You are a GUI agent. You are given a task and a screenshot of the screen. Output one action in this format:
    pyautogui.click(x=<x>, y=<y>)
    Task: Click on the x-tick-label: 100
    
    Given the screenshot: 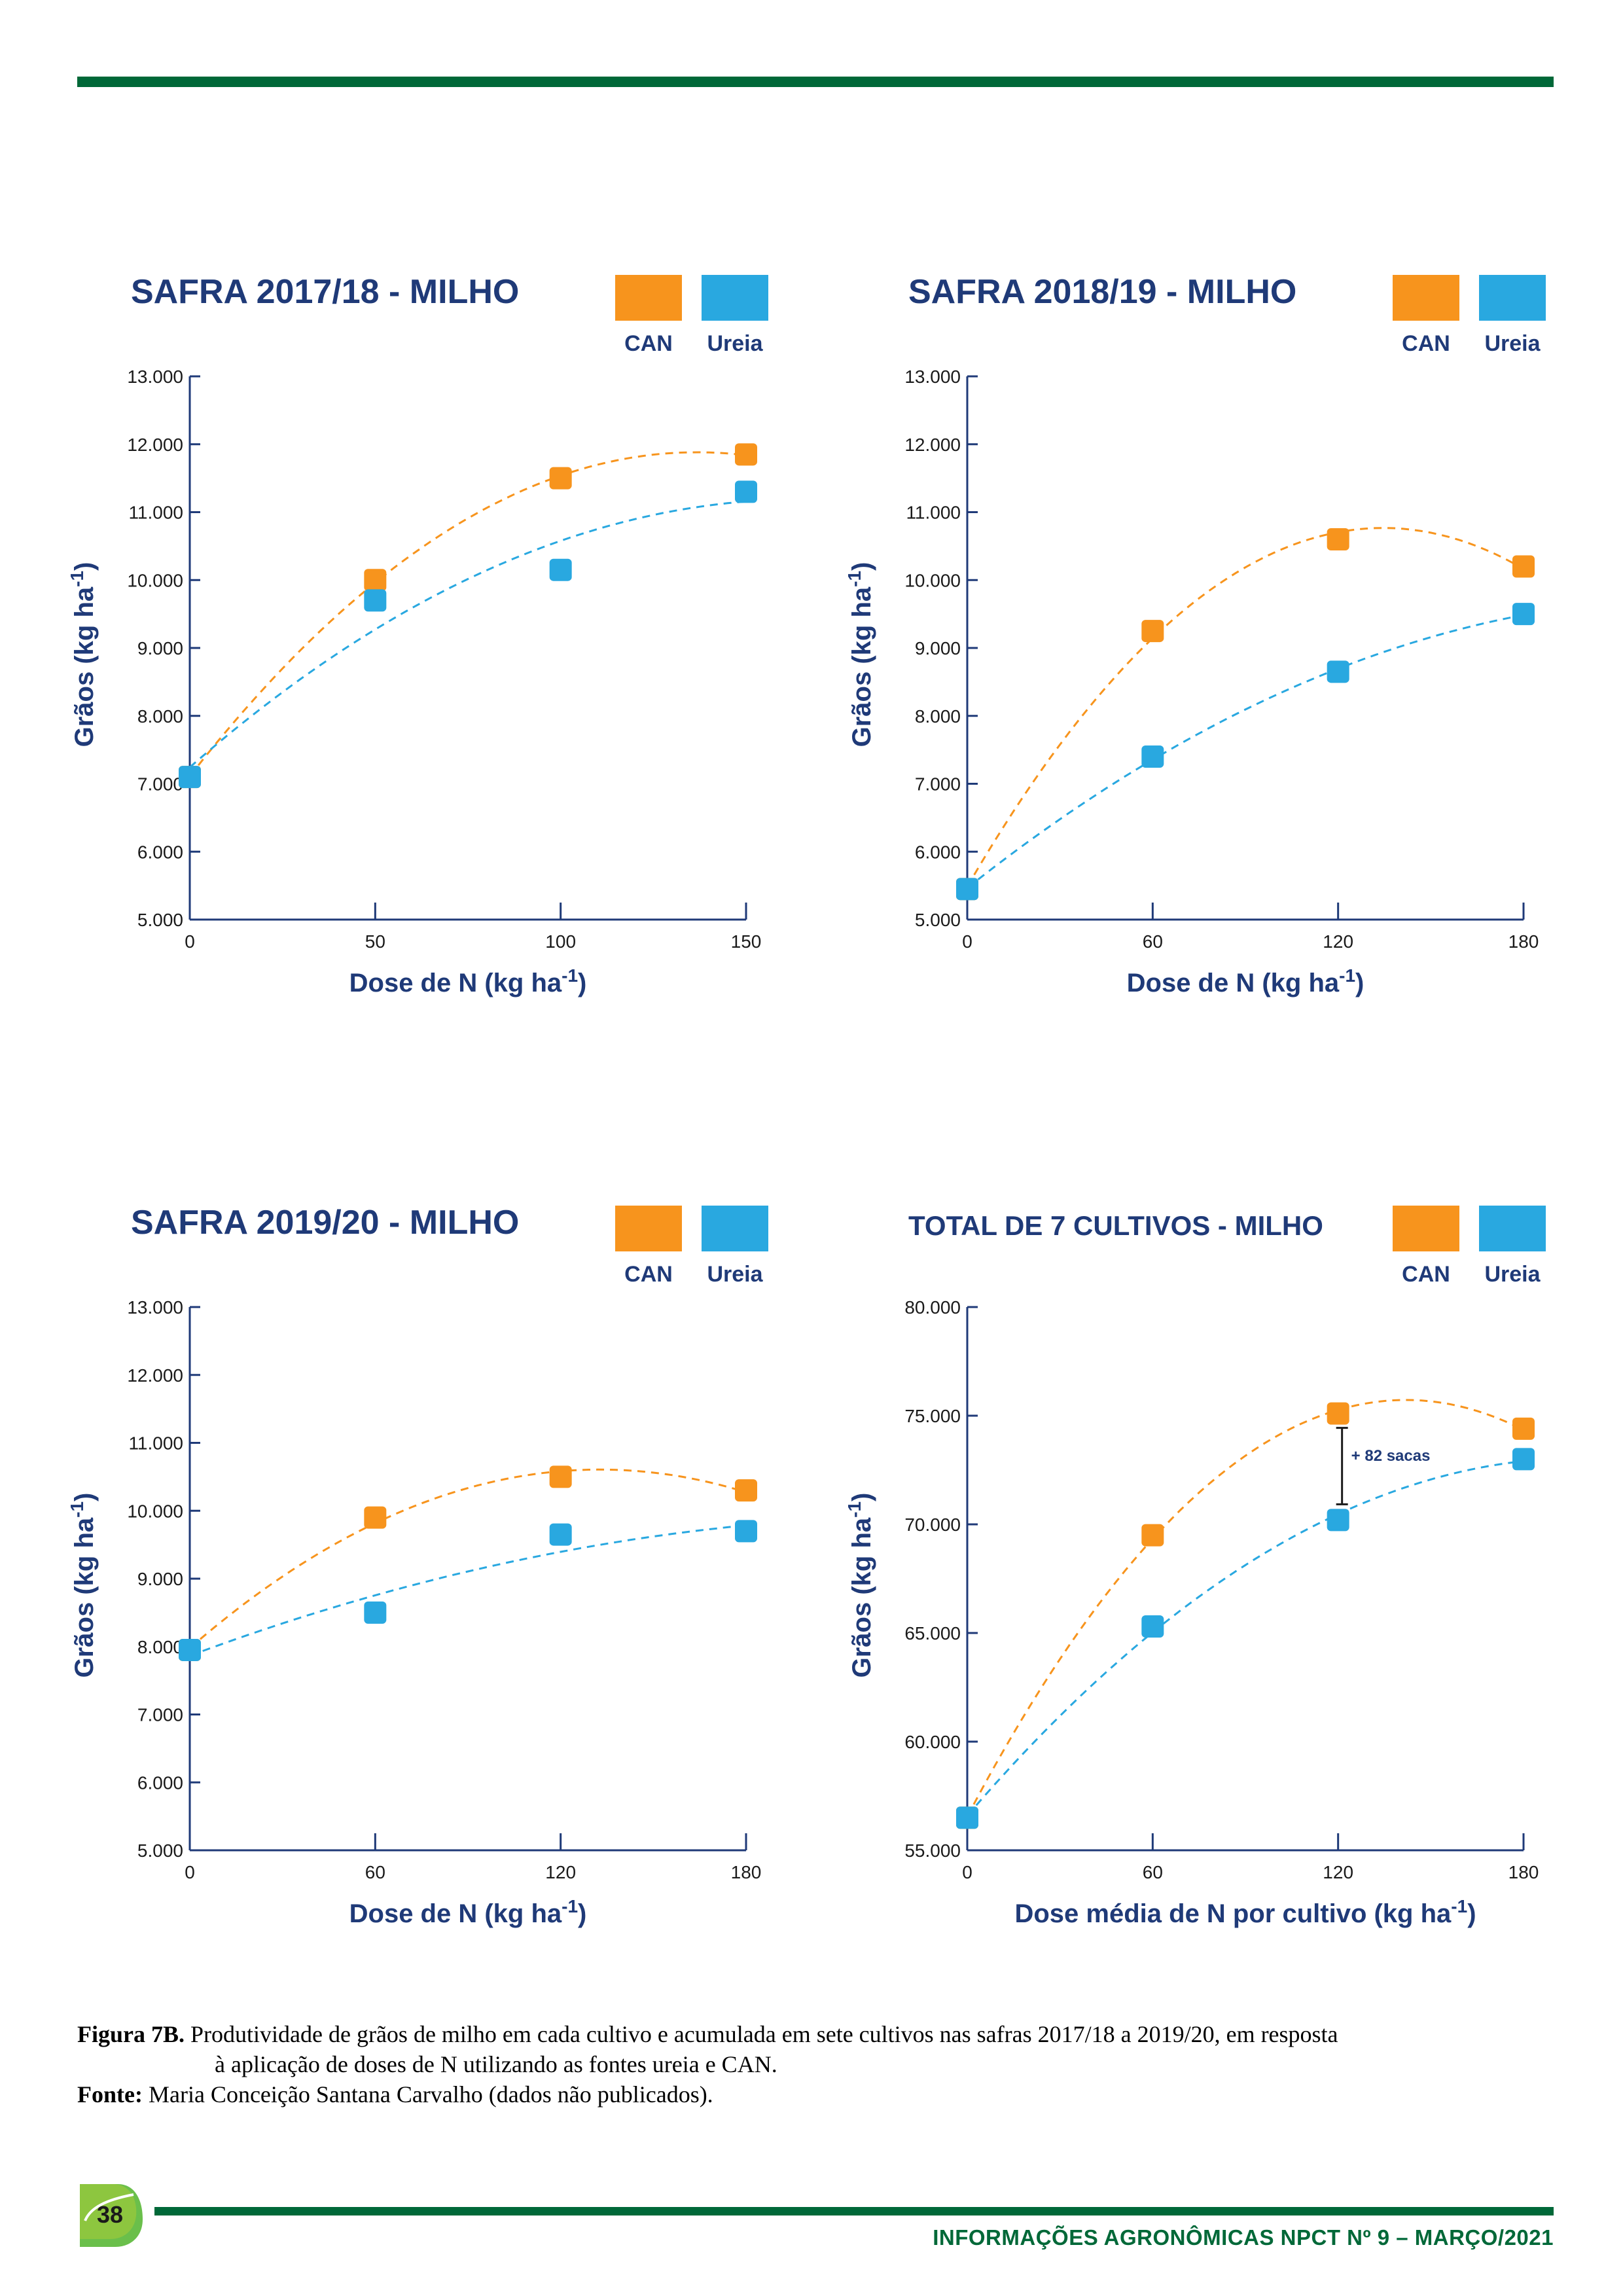 What is the action you would take?
    pyautogui.click(x=560, y=941)
    